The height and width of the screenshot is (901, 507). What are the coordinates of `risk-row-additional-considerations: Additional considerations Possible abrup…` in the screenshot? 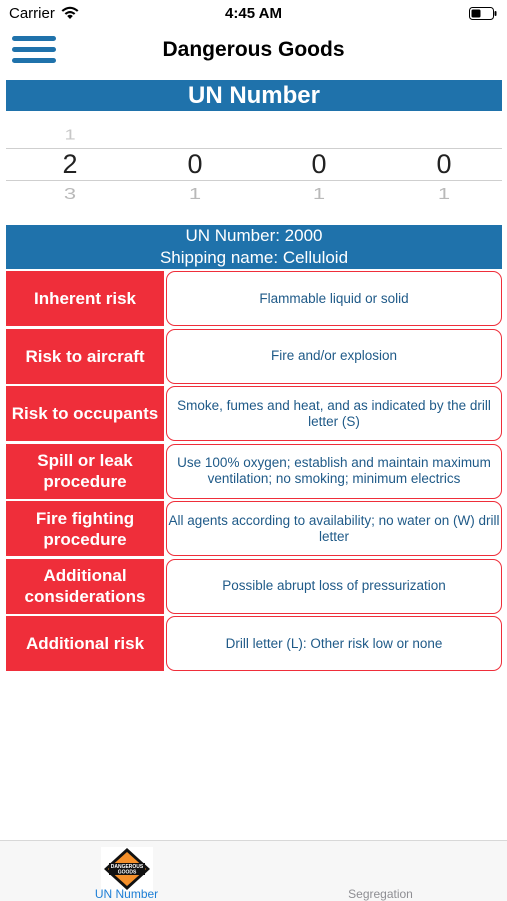 It's located at (254, 586).